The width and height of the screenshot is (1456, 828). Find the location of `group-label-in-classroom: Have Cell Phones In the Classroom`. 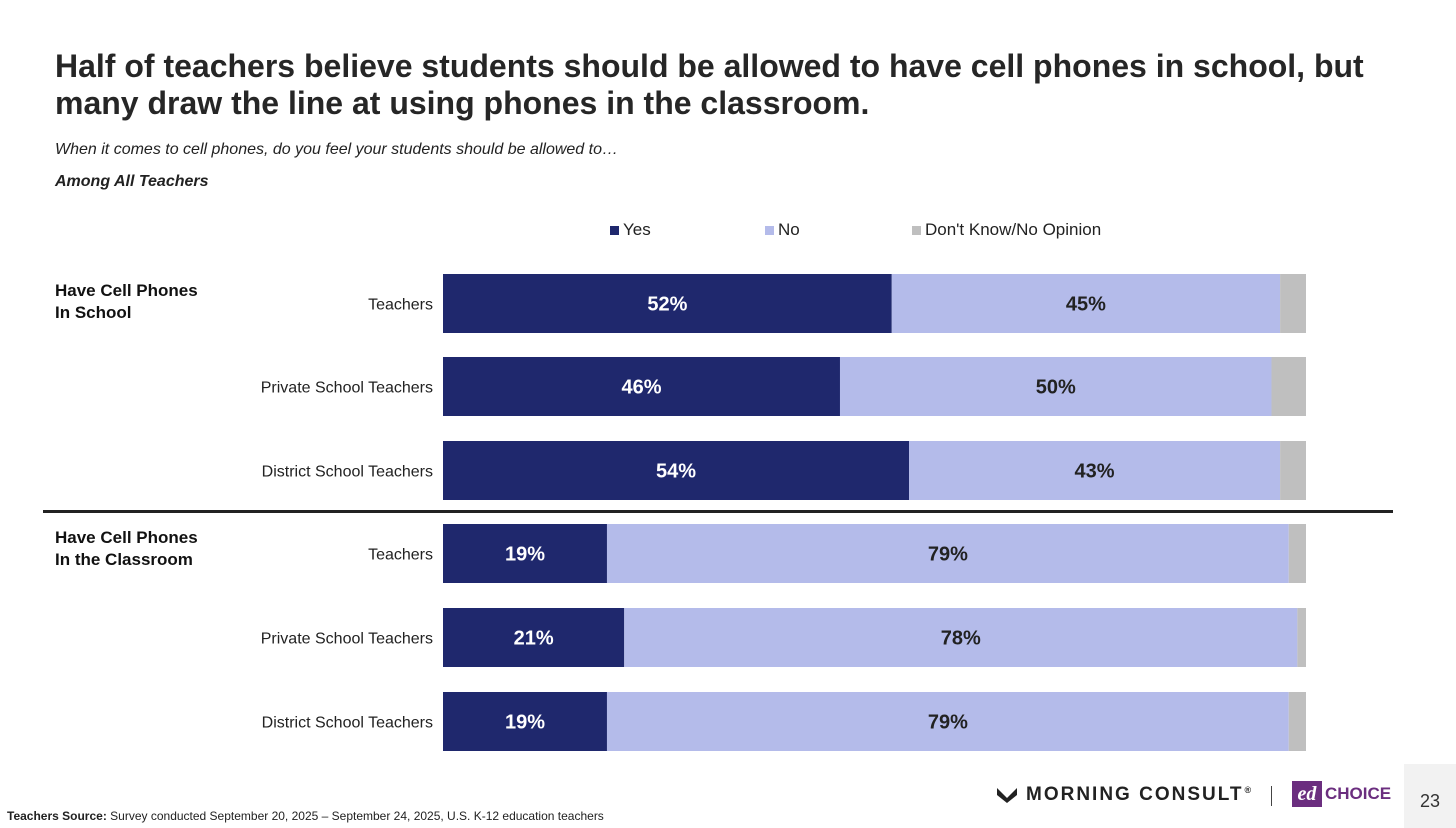

group-label-in-classroom: Have Cell Phones In the Classroom is located at coordinates (155, 549).